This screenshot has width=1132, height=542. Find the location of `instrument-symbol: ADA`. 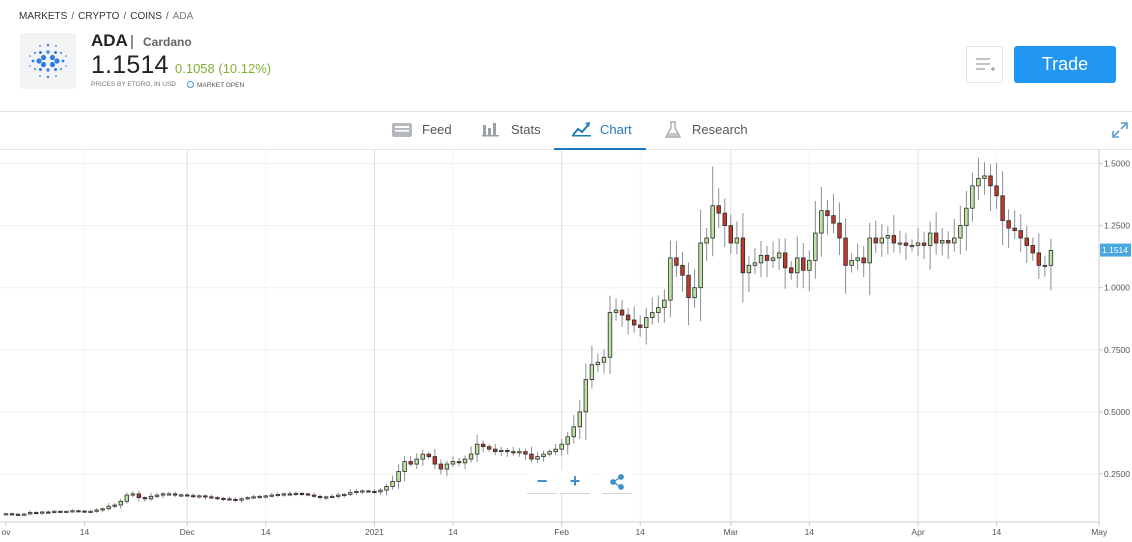

instrument-symbol: ADA is located at coordinates (109, 40).